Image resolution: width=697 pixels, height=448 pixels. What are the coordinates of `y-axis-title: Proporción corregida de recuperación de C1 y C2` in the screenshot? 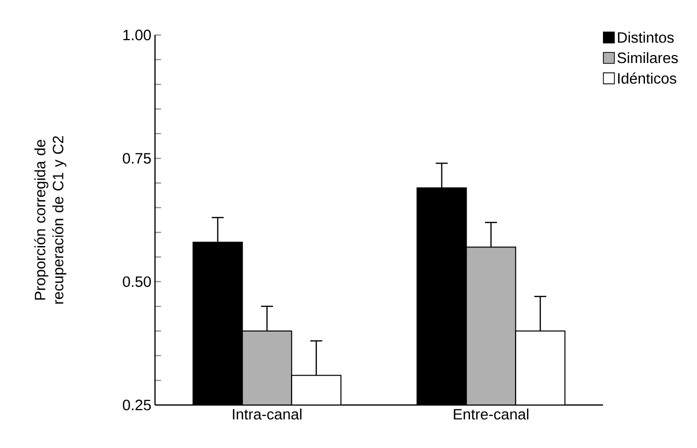 It's located at (50, 220).